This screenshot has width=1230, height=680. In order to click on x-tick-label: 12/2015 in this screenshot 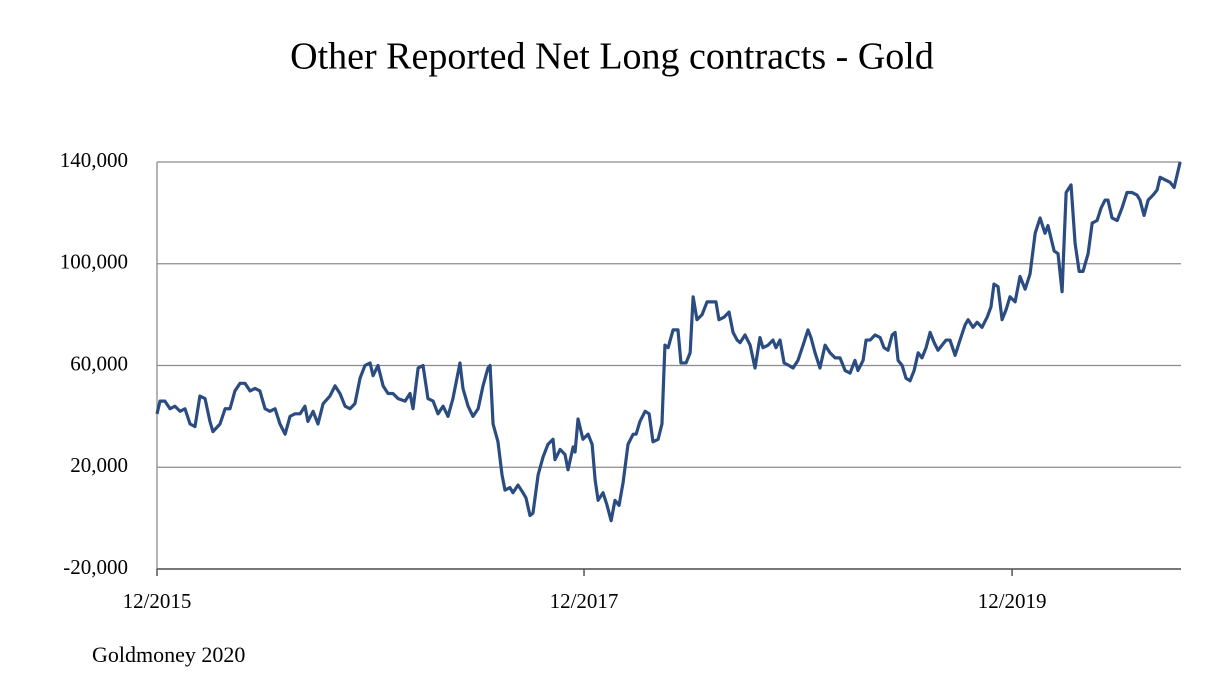, I will do `click(157, 601)`.